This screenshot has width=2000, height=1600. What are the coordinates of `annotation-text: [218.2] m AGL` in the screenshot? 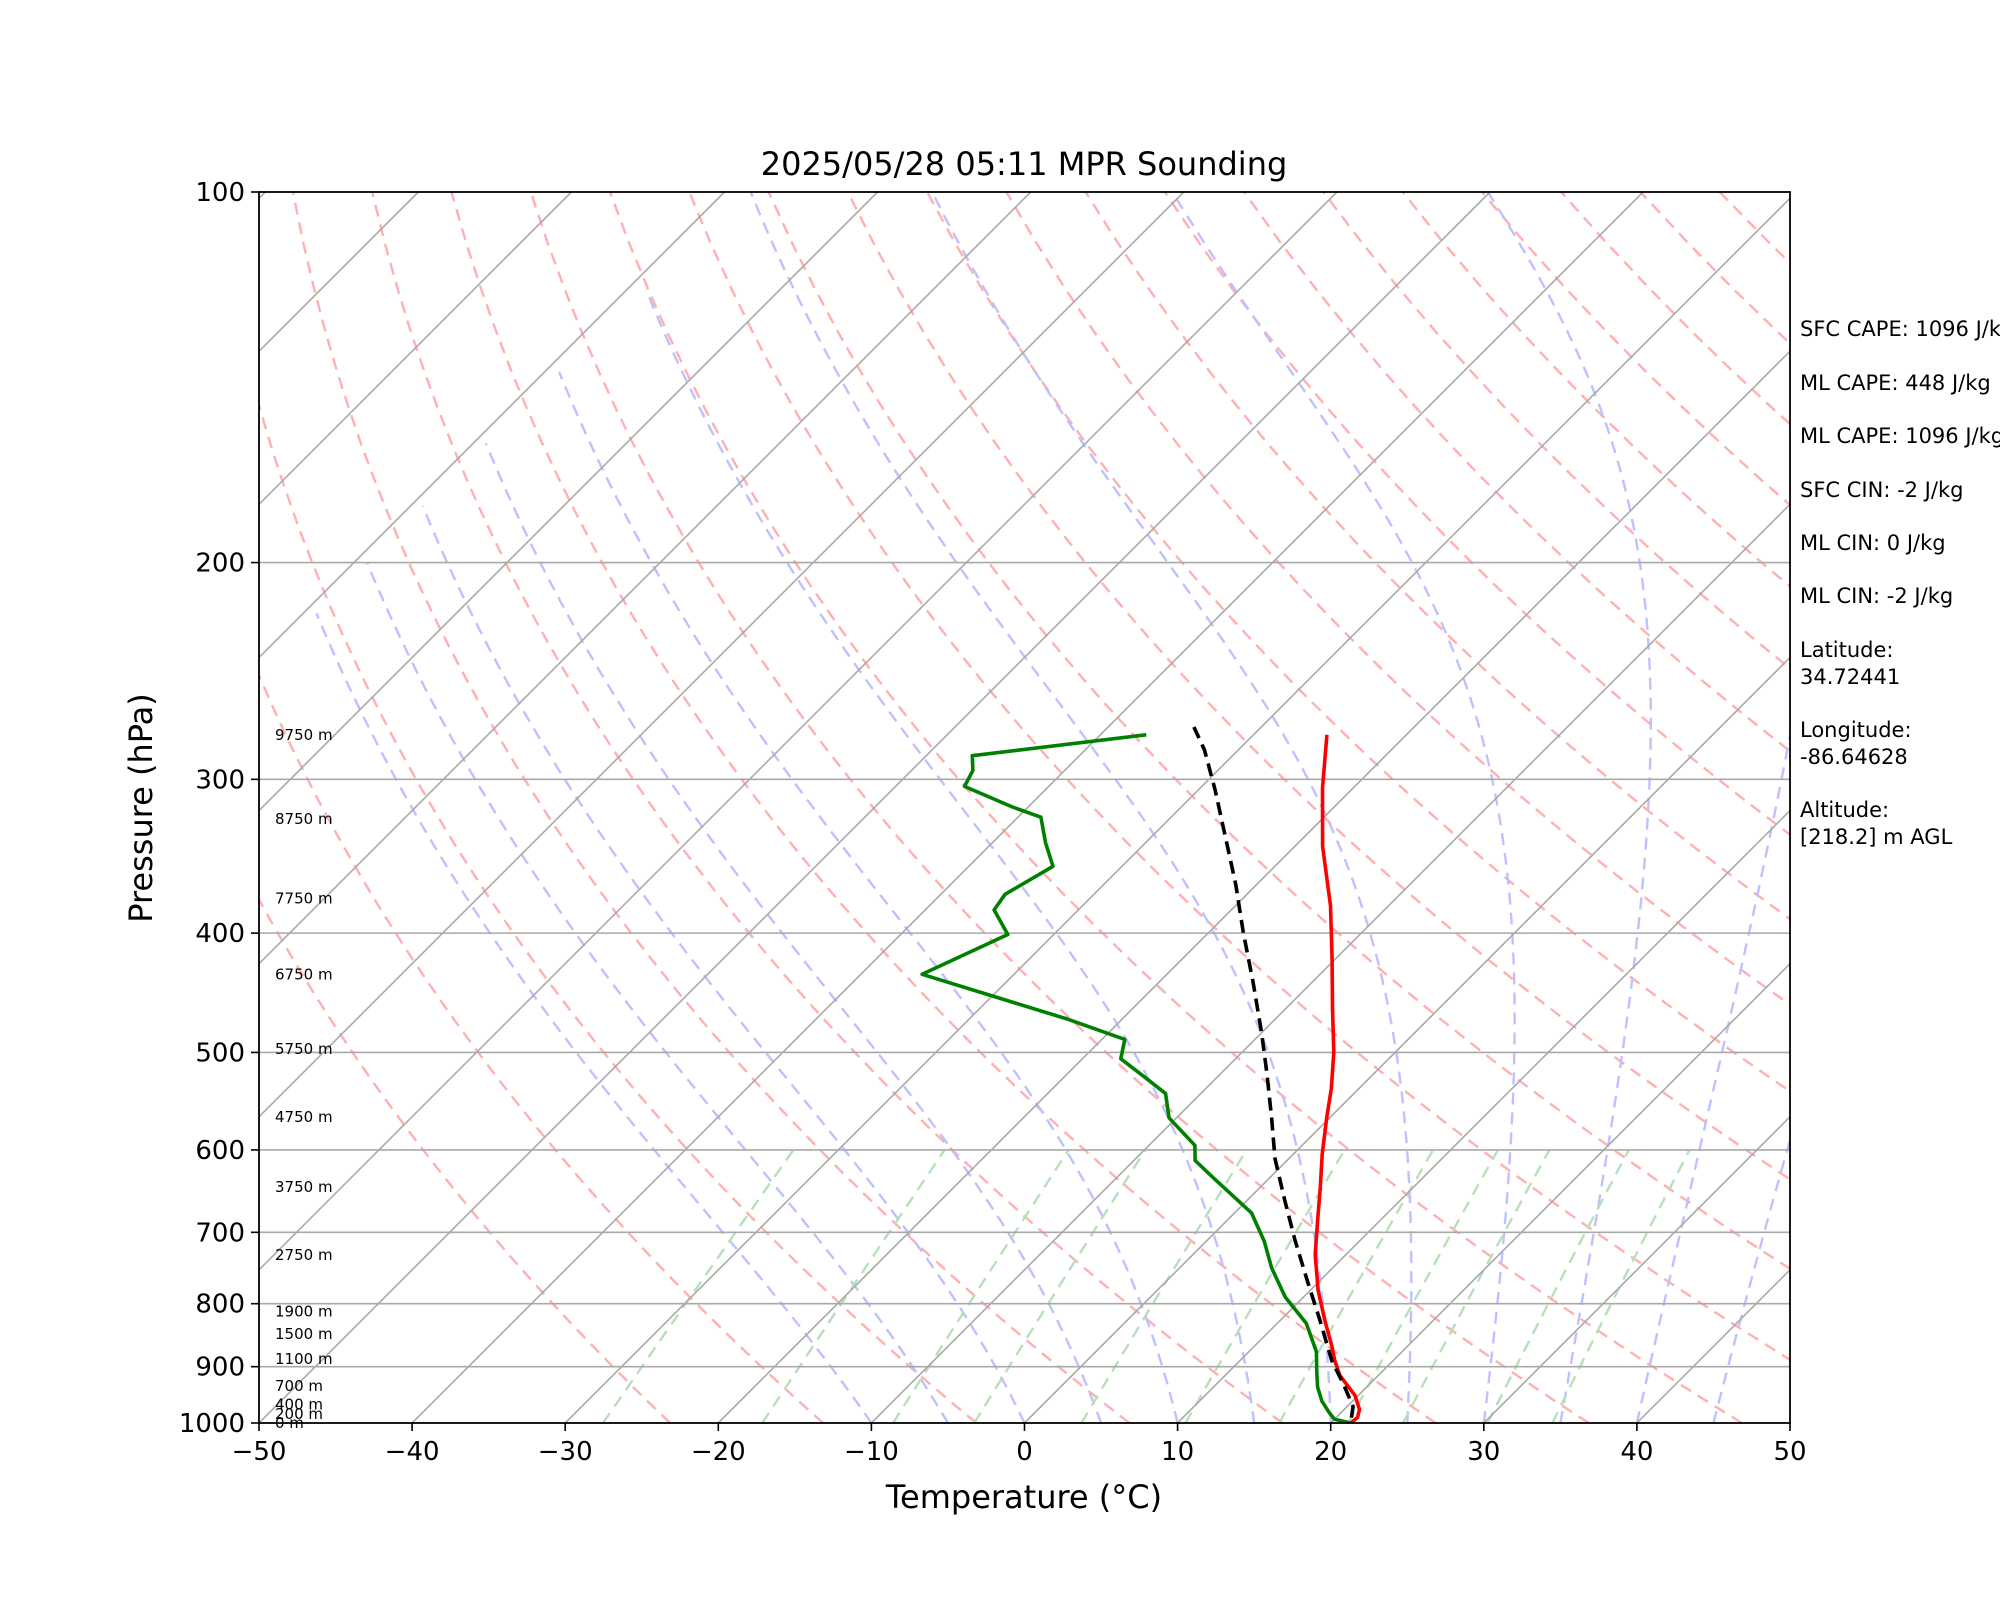 It's located at (1876, 837).